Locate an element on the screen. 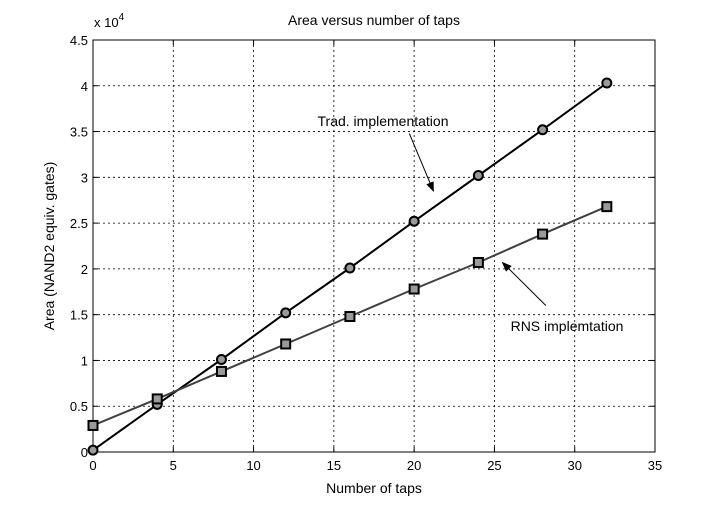 This screenshot has width=725, height=509. y-tick-label: 2.5 is located at coordinates (79, 223).